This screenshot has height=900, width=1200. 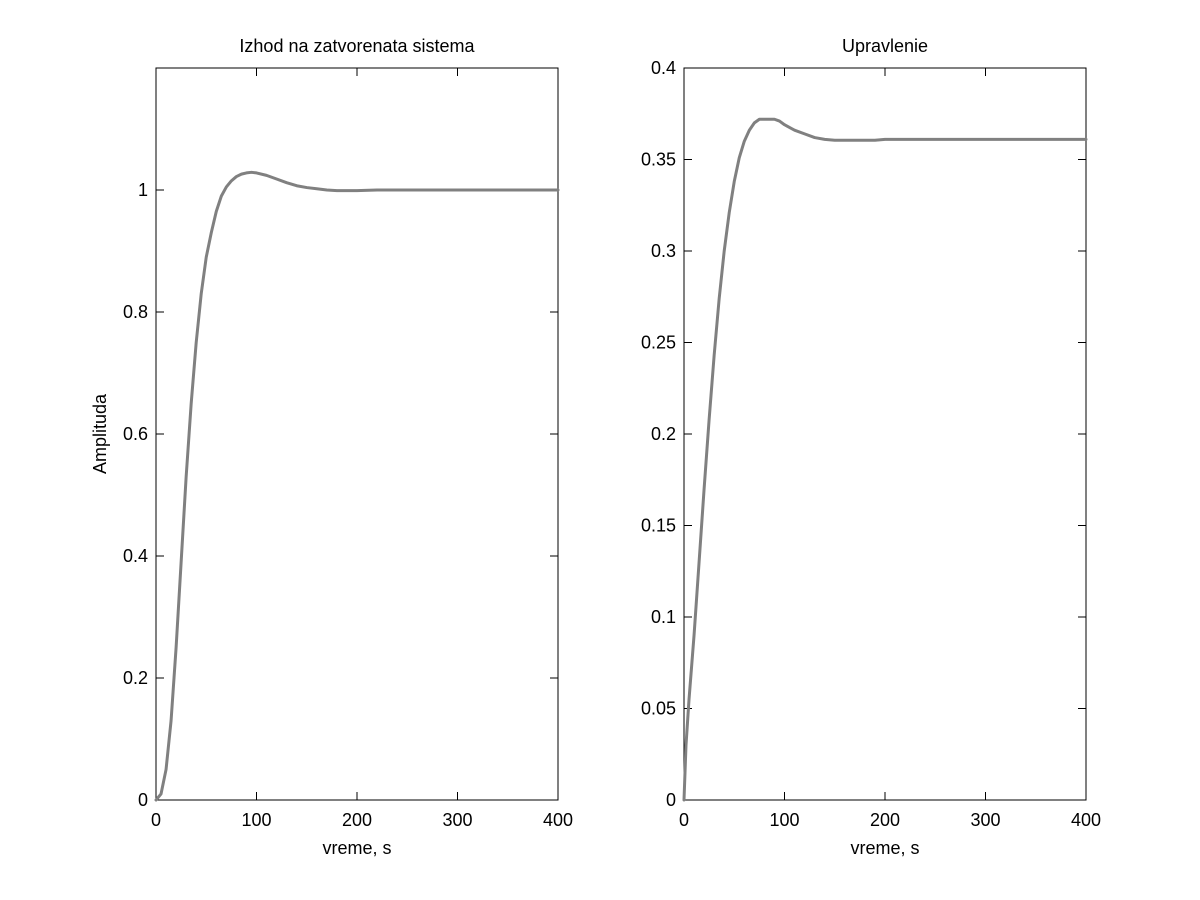 I want to click on y-axis-label: Amplituda, so click(x=100, y=433).